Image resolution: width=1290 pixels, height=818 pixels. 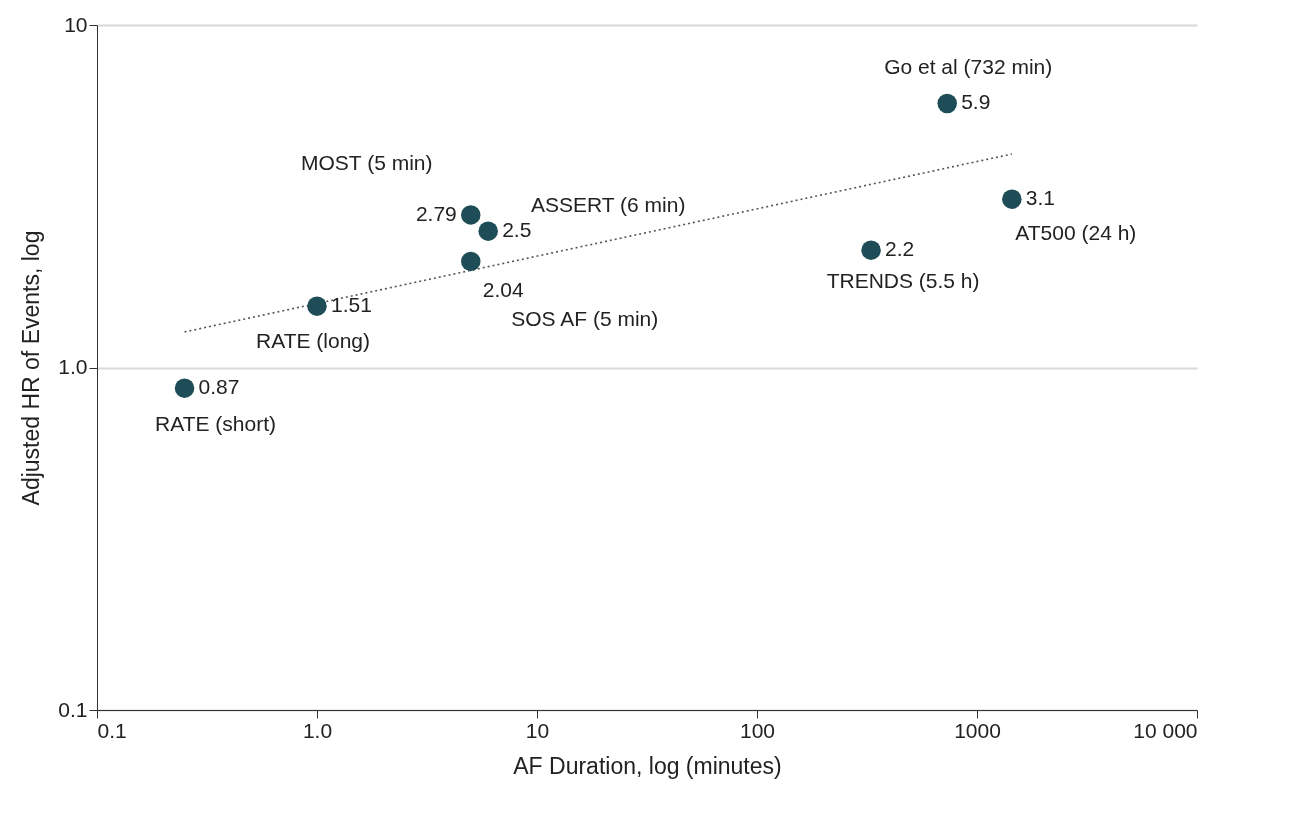 What do you see at coordinates (585, 319) in the screenshot?
I see `annotation: SOS AF (5 min)` at bounding box center [585, 319].